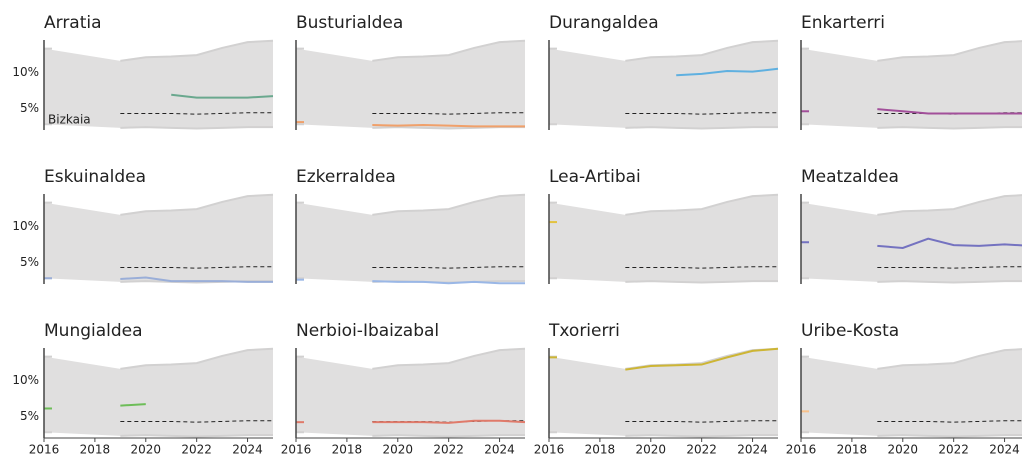  What do you see at coordinates (73, 23) in the screenshot?
I see `panel-title: Arratia` at bounding box center [73, 23].